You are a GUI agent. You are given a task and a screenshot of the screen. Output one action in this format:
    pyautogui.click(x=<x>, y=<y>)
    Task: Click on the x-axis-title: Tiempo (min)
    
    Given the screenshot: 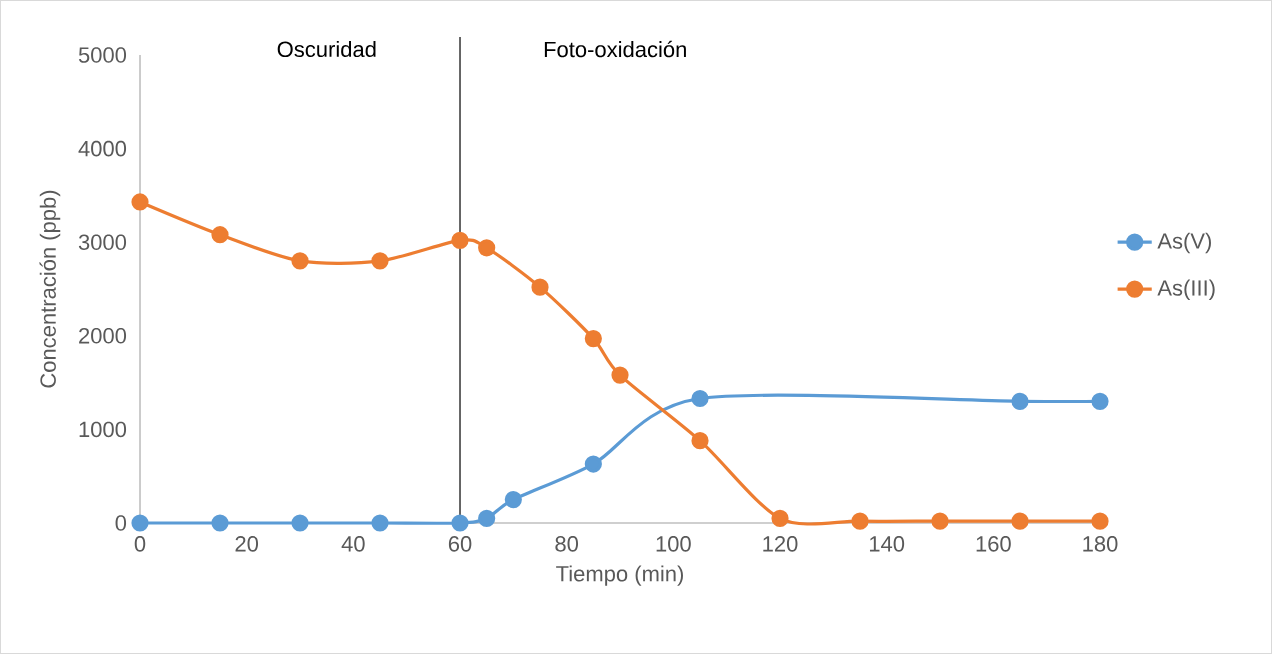 What is the action you would take?
    pyautogui.click(x=619, y=575)
    